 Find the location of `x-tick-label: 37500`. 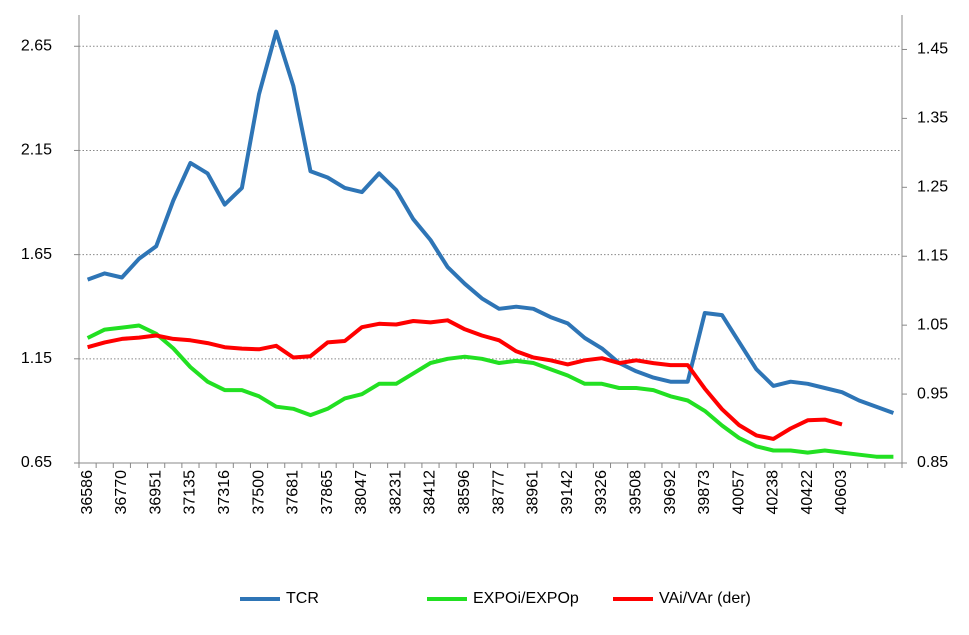

x-tick-label: 37500 is located at coordinates (258, 492).